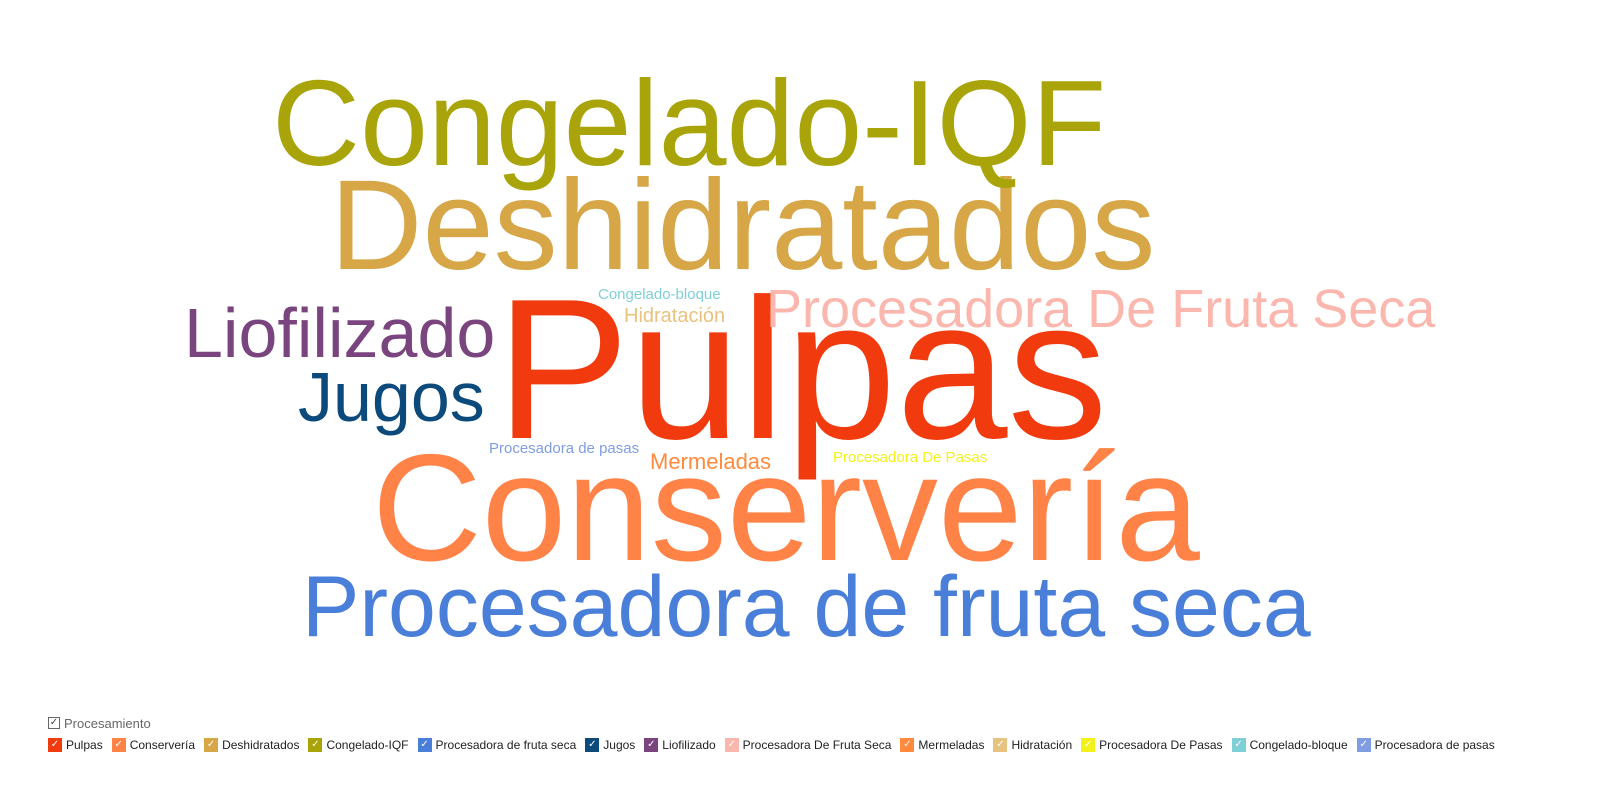  Describe the element at coordinates (107, 723) in the screenshot. I see `legend-title: Procesamiento` at that location.